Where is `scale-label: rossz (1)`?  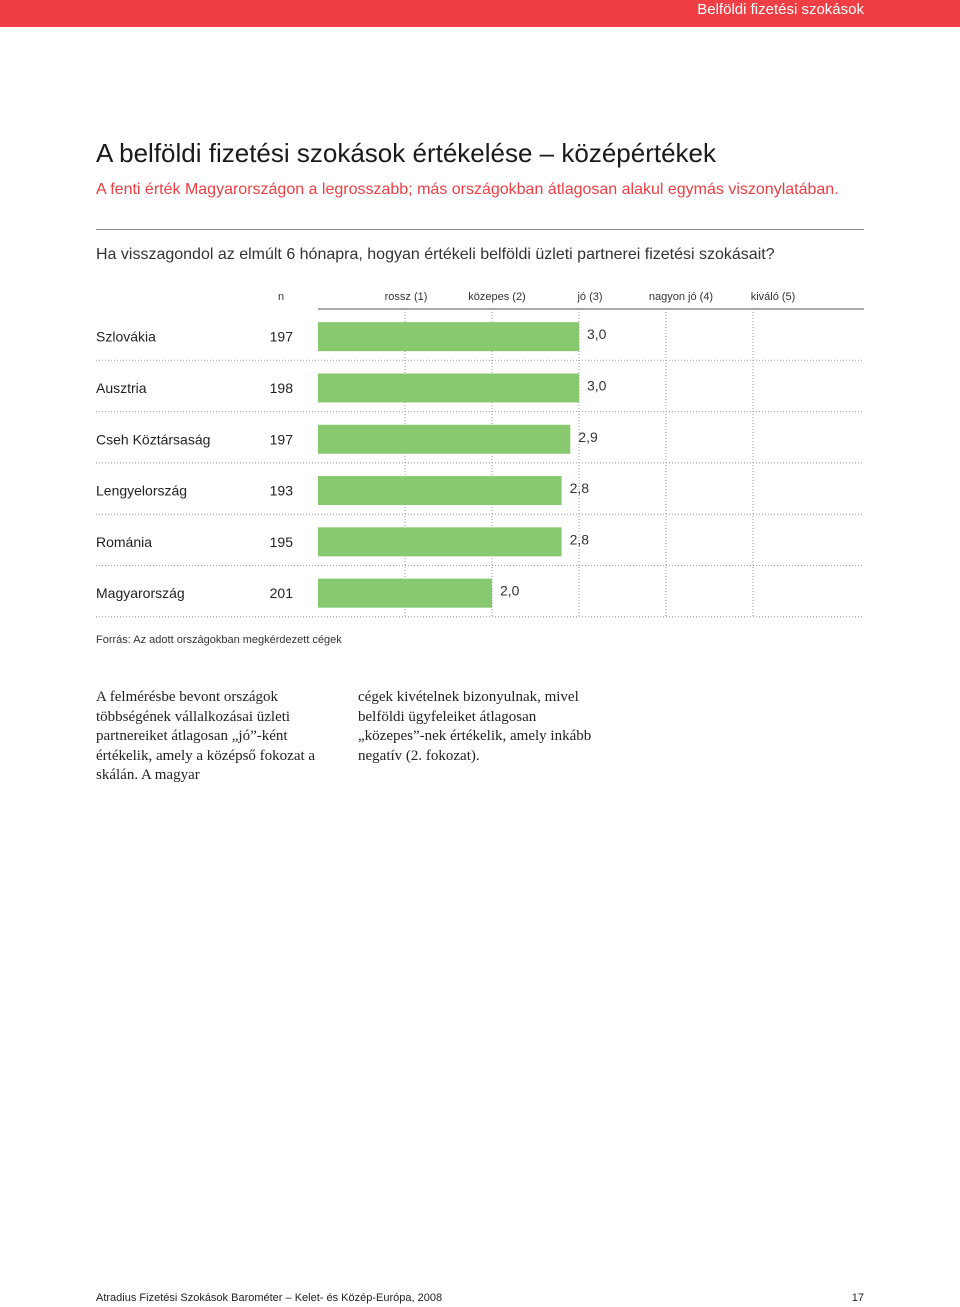 scale-label: rossz (1) is located at coordinates (406, 297).